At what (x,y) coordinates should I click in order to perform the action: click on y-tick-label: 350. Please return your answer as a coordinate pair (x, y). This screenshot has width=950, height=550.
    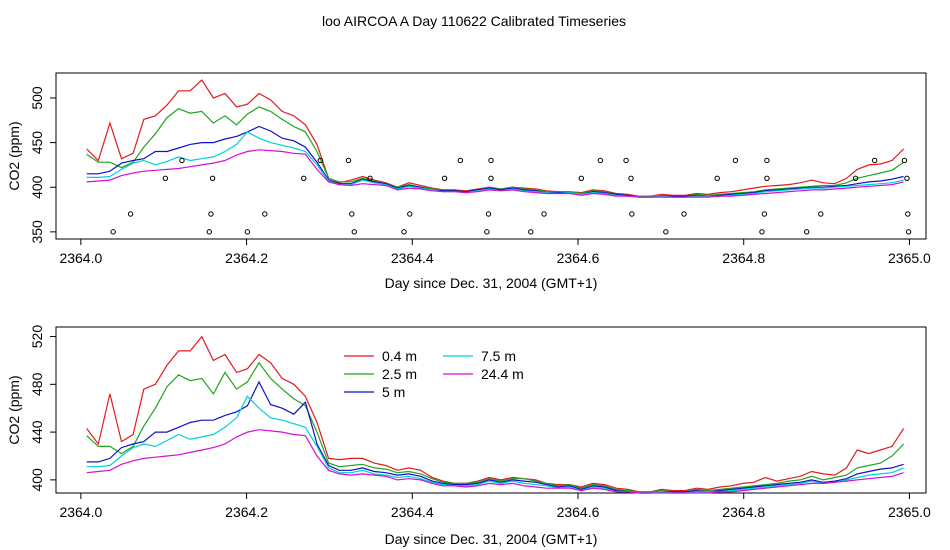
    Looking at the image, I should click on (37, 232).